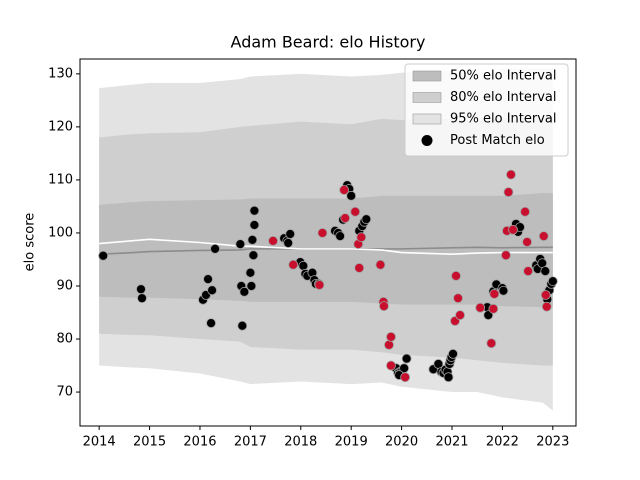 The height and width of the screenshot is (480, 640). I want to click on x-tick-label: 2014, so click(99, 442).